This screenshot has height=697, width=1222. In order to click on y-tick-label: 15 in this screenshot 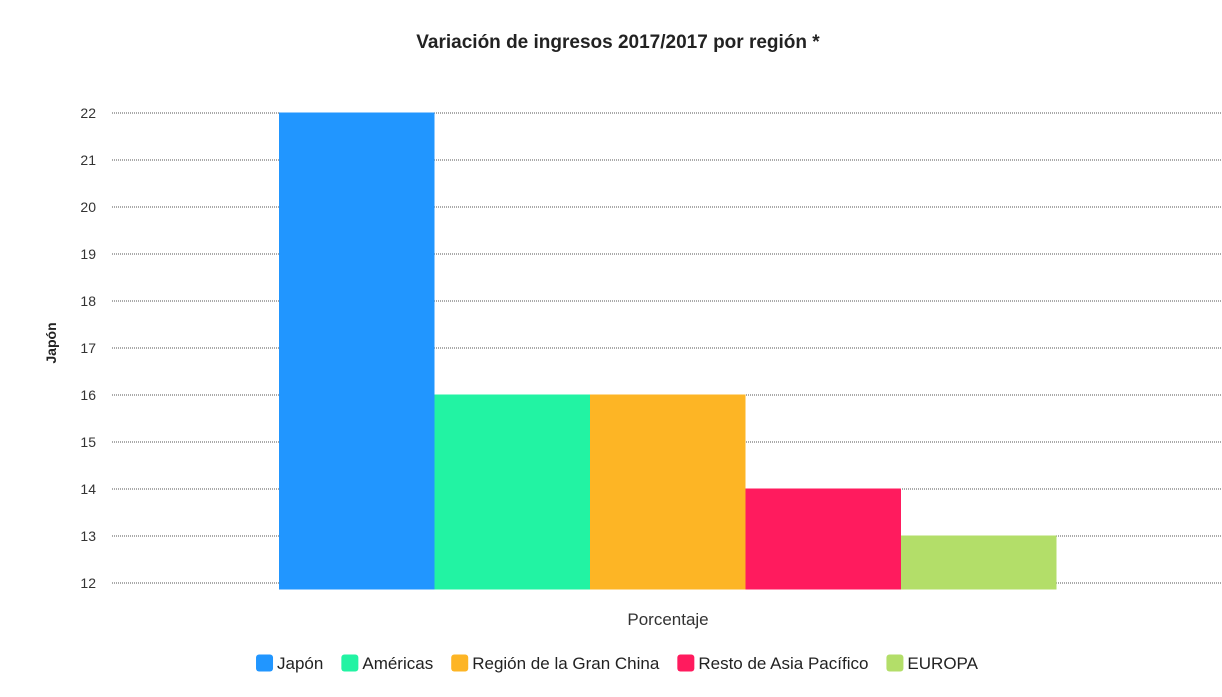, I will do `click(88, 442)`.